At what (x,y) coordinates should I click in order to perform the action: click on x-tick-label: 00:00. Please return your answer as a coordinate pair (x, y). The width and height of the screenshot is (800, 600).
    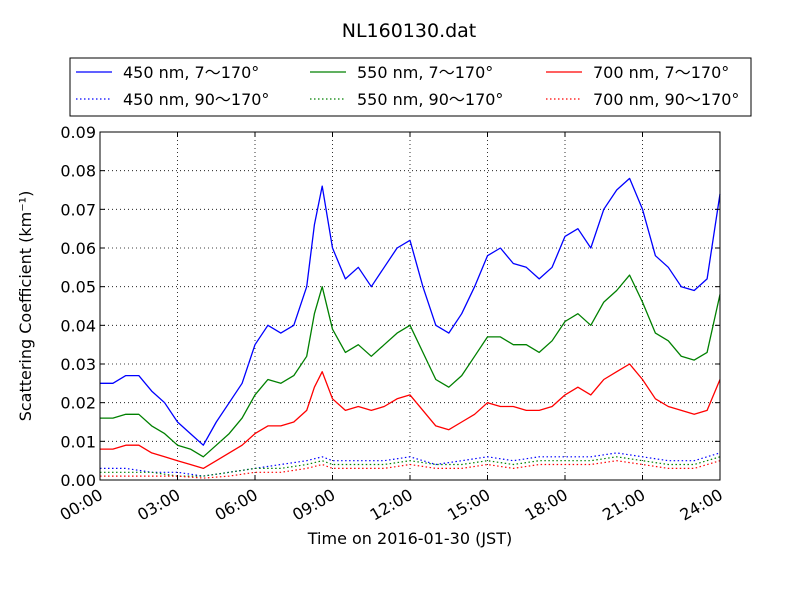
    Looking at the image, I should click on (81, 505).